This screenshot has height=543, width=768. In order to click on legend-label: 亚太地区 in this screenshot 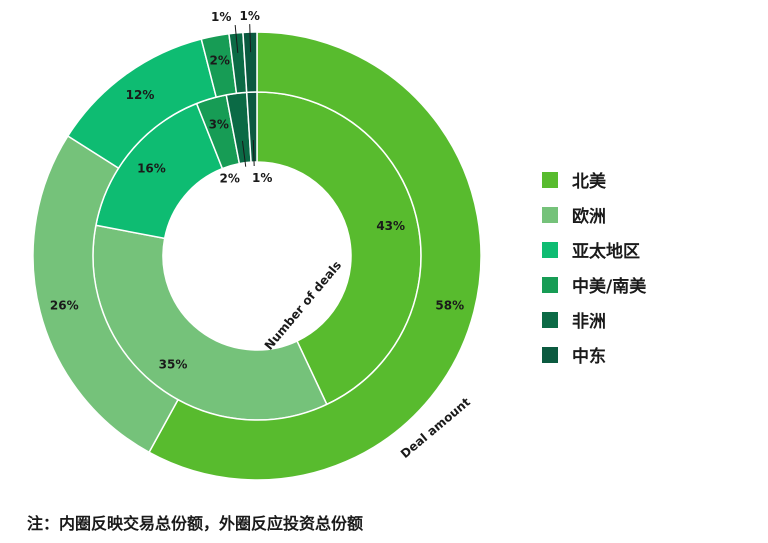, I will do `click(606, 252)`.